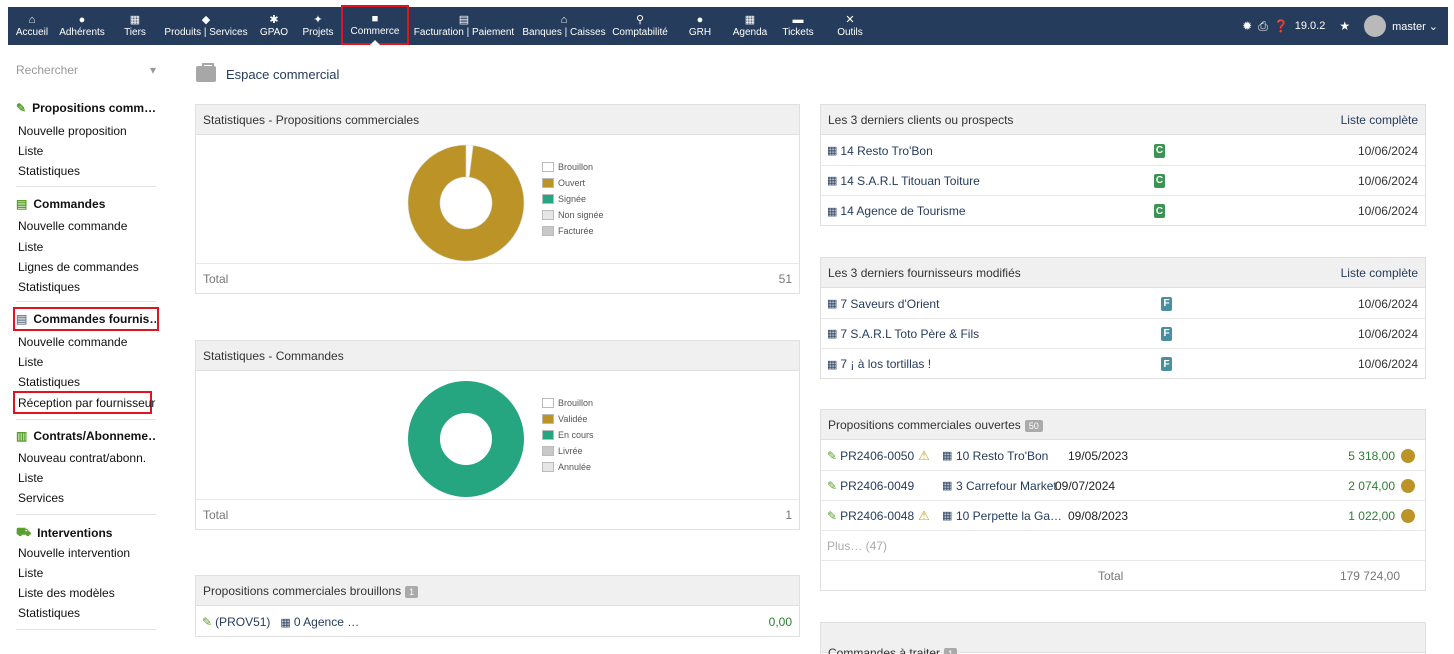  I want to click on sidebar-item-new-order: Nouvelle commande, so click(73, 226).